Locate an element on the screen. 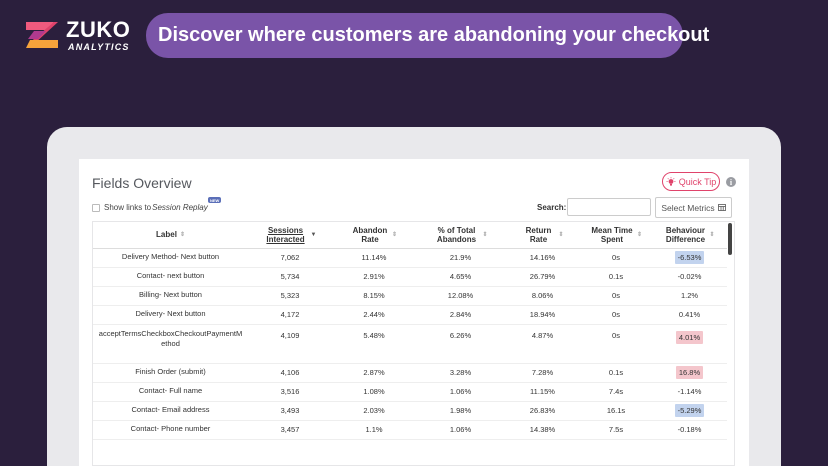  column-header-mean-time: Mean Time Spent ⇕ is located at coordinates (616, 235).